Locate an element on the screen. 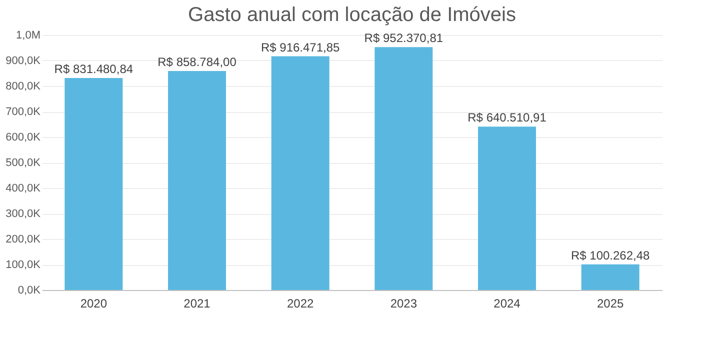 This screenshot has height=339, width=708. y-tick-label: 500,0K is located at coordinates (24, 163).